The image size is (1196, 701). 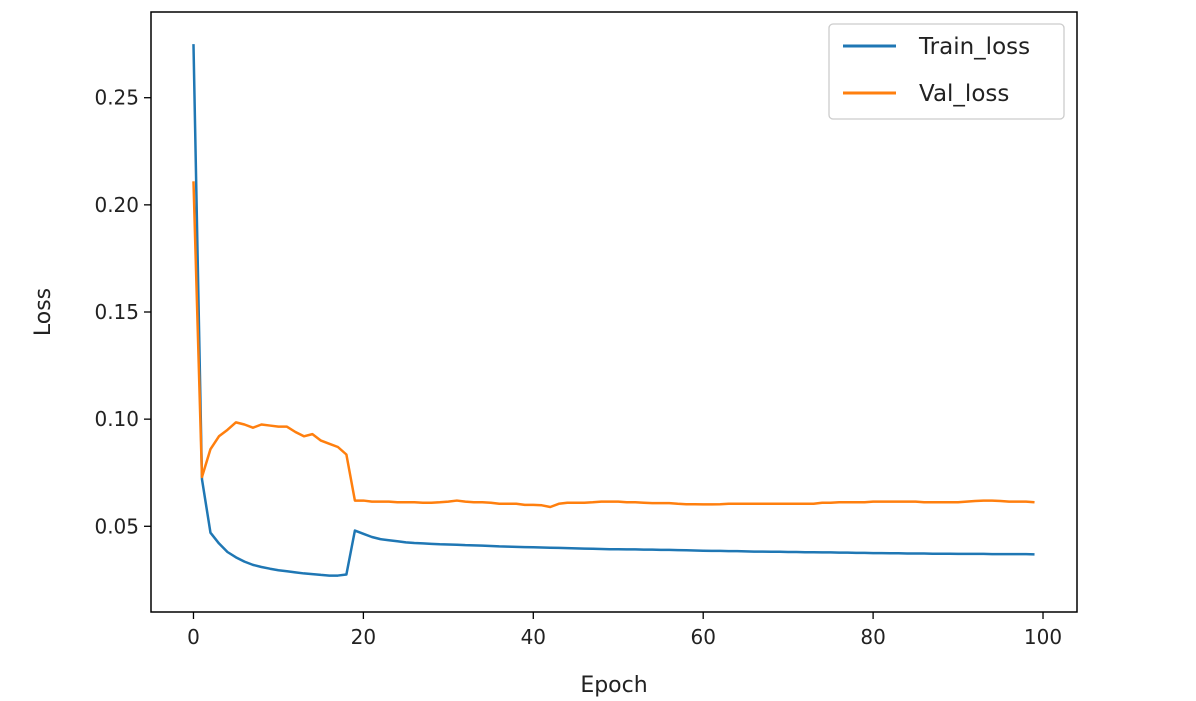 What do you see at coordinates (116, 419) in the screenshot?
I see `y-tick-label: 0.10` at bounding box center [116, 419].